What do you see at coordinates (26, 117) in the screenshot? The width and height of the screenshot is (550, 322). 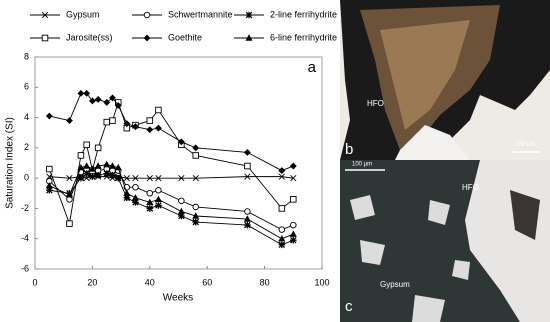 I see `y-tick-label: 4` at bounding box center [26, 117].